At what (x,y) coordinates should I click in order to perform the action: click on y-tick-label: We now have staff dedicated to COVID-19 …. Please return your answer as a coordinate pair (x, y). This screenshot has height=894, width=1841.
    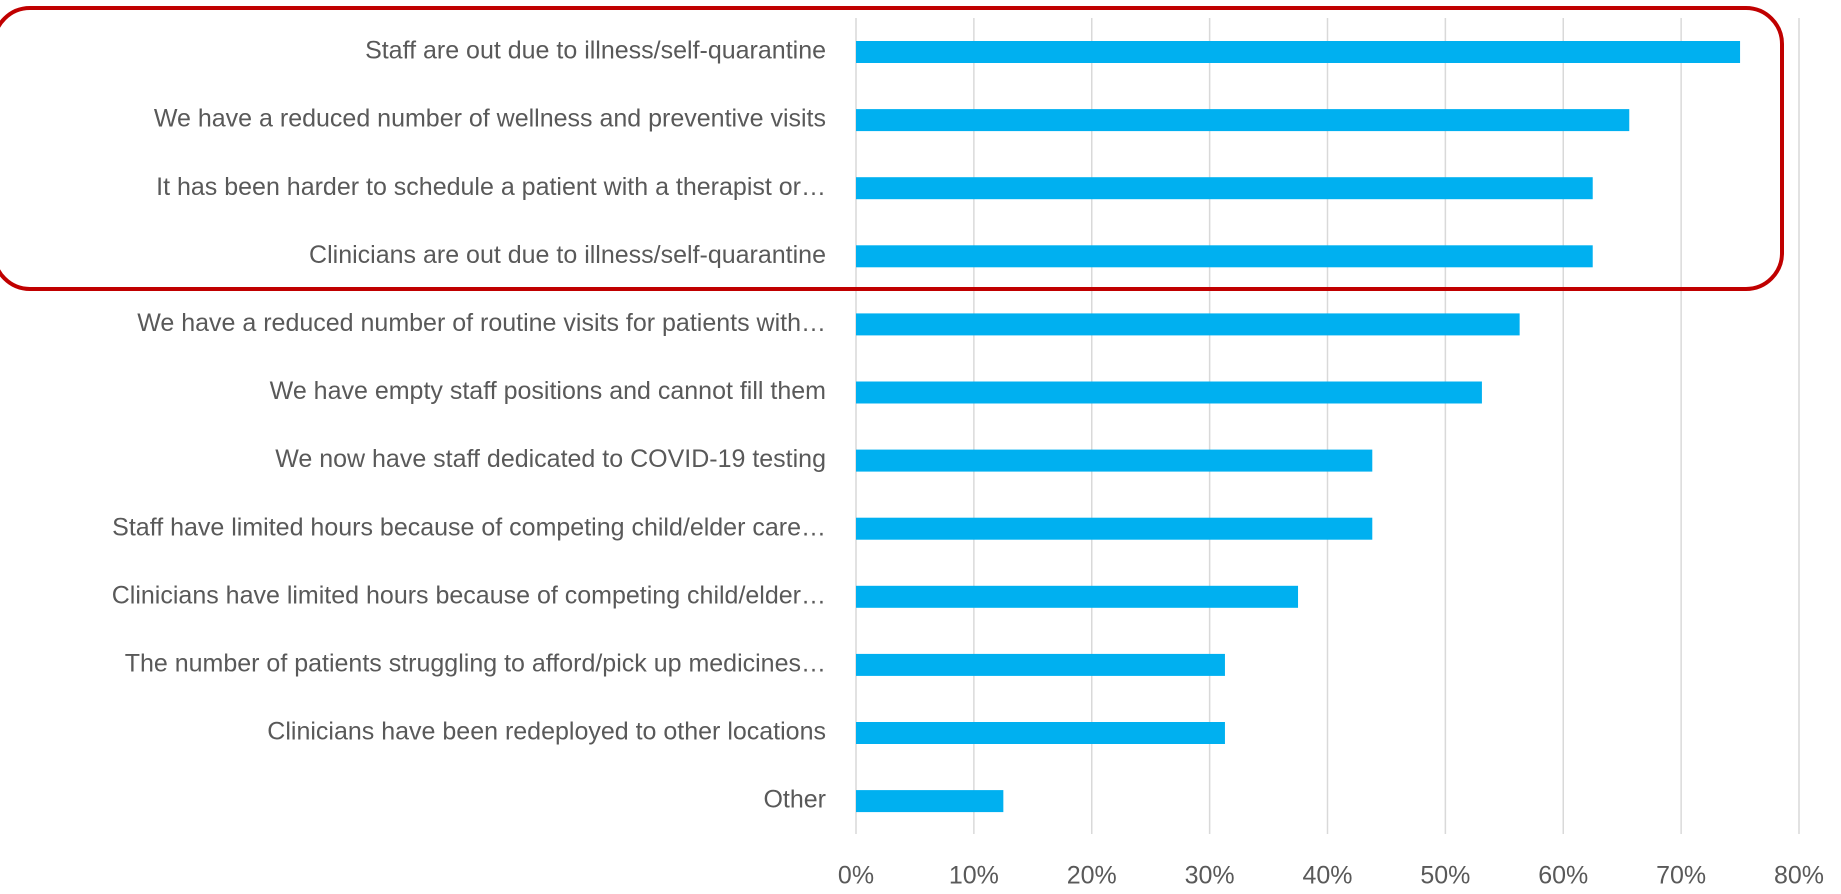
    Looking at the image, I should click on (550, 459).